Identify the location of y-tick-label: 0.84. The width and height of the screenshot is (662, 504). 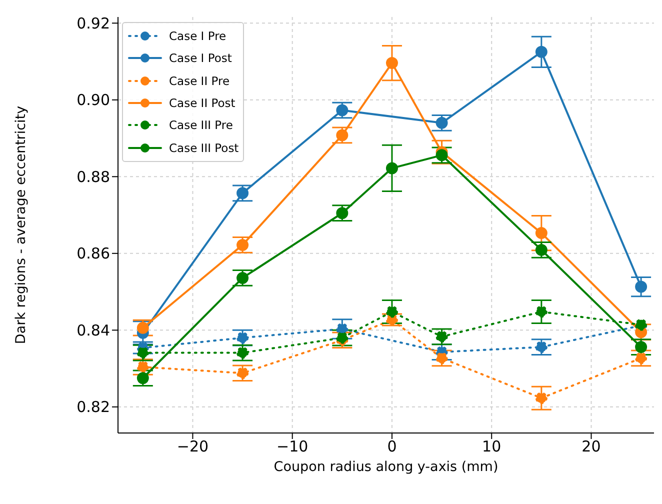
(93, 330).